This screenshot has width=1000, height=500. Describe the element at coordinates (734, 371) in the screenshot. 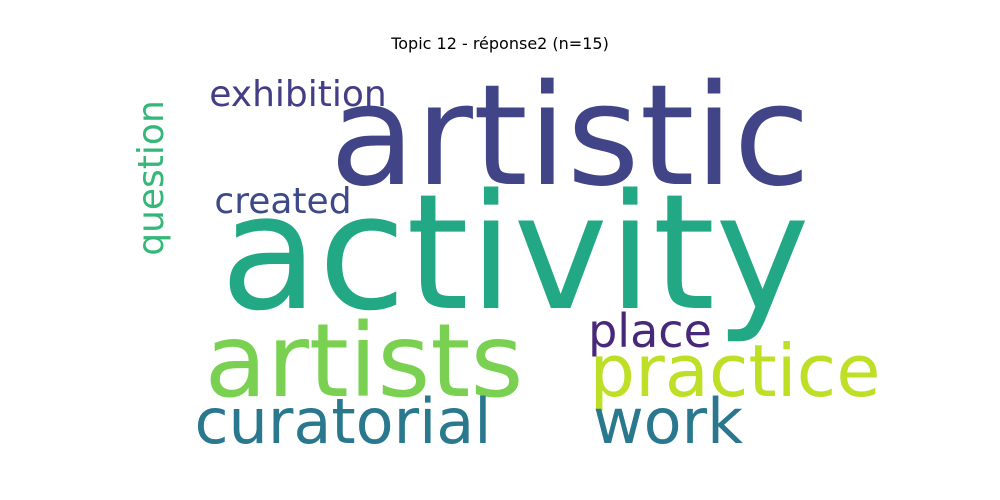

I see `word-practice: practice` at that location.